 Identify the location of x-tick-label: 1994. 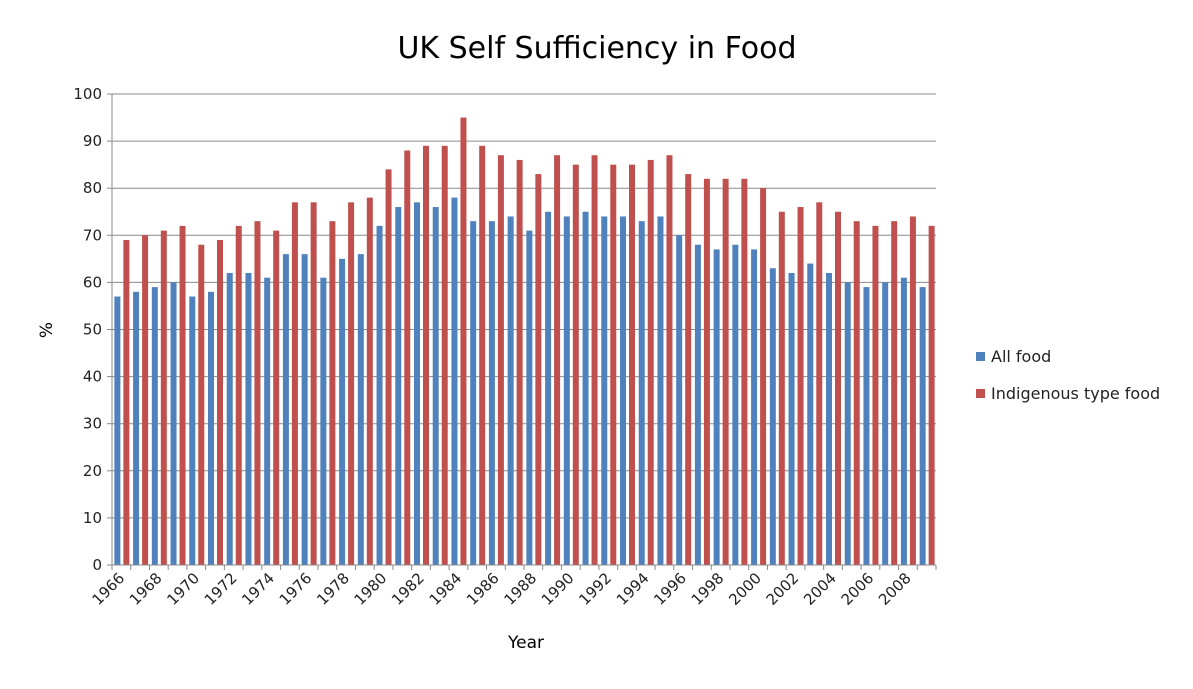
(633, 589).